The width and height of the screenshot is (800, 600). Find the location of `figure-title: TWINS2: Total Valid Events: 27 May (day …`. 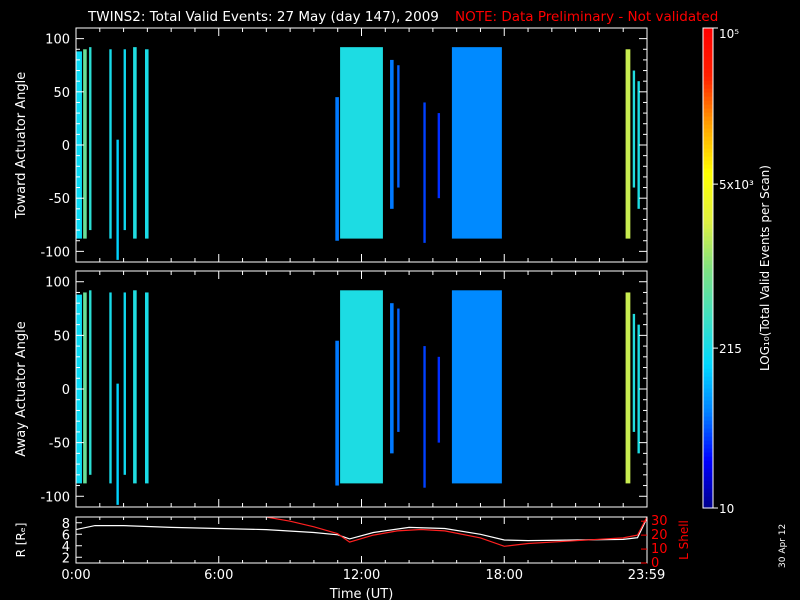

figure-title: TWINS2: Total Valid Events: 27 May (day … is located at coordinates (263, 17).